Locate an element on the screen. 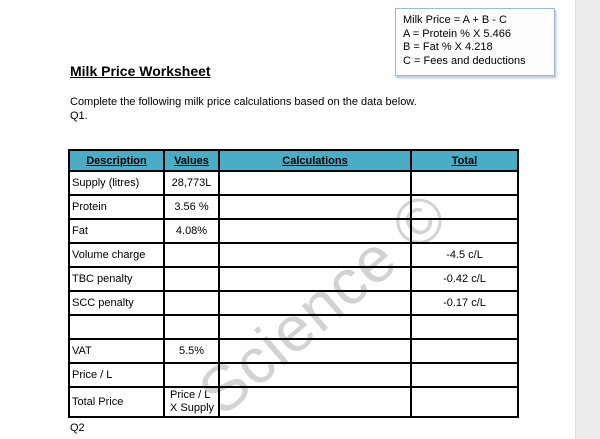 This screenshot has width=600, height=439. cell-description: Protein is located at coordinates (116, 207).